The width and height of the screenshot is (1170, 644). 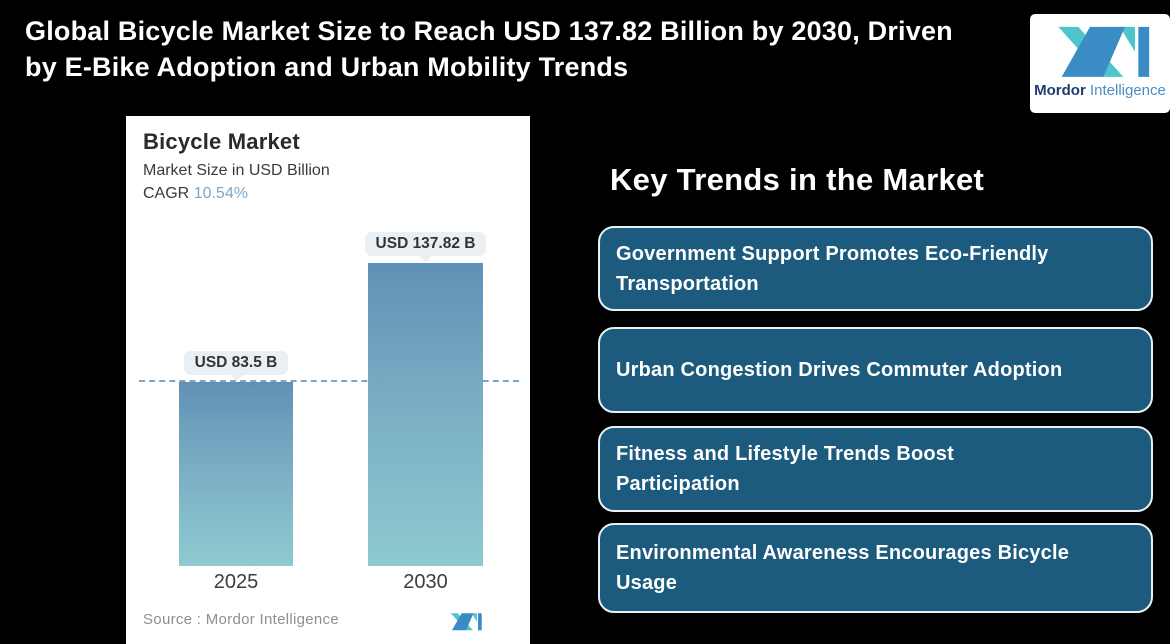 What do you see at coordinates (466, 622) in the screenshot?
I see `mordor-intelligence-icon-small` at bounding box center [466, 622].